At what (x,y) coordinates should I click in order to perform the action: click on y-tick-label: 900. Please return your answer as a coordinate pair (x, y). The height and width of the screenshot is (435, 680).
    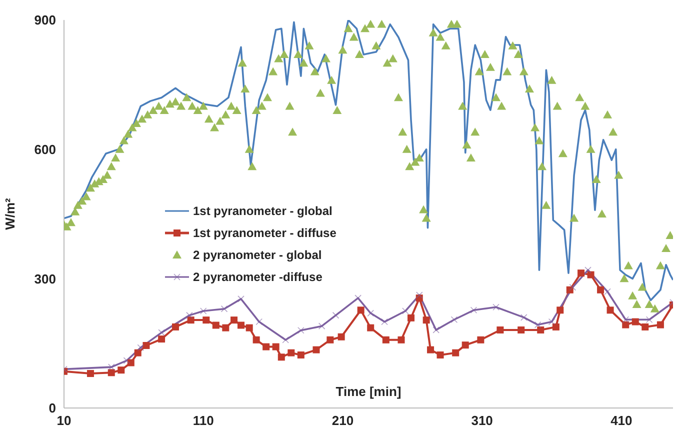
    Looking at the image, I should click on (45, 20).